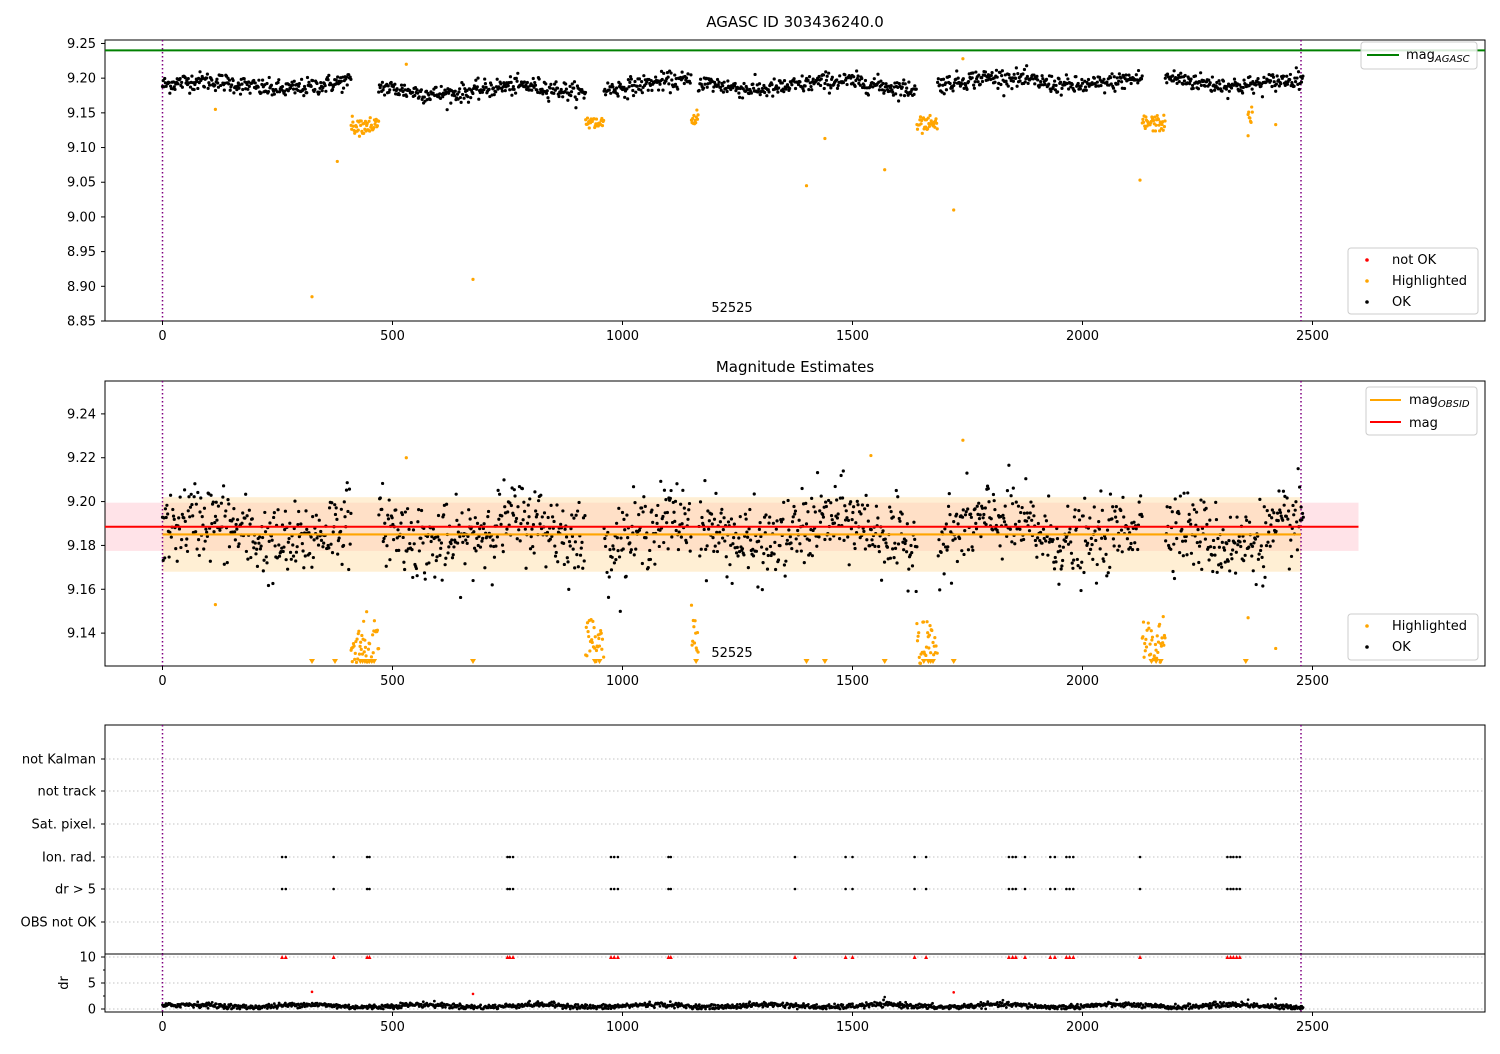 The height and width of the screenshot is (1054, 1500). What do you see at coordinates (1429, 626) in the screenshot?
I see `legend-highlighted-label-2: Highlighted` at bounding box center [1429, 626].